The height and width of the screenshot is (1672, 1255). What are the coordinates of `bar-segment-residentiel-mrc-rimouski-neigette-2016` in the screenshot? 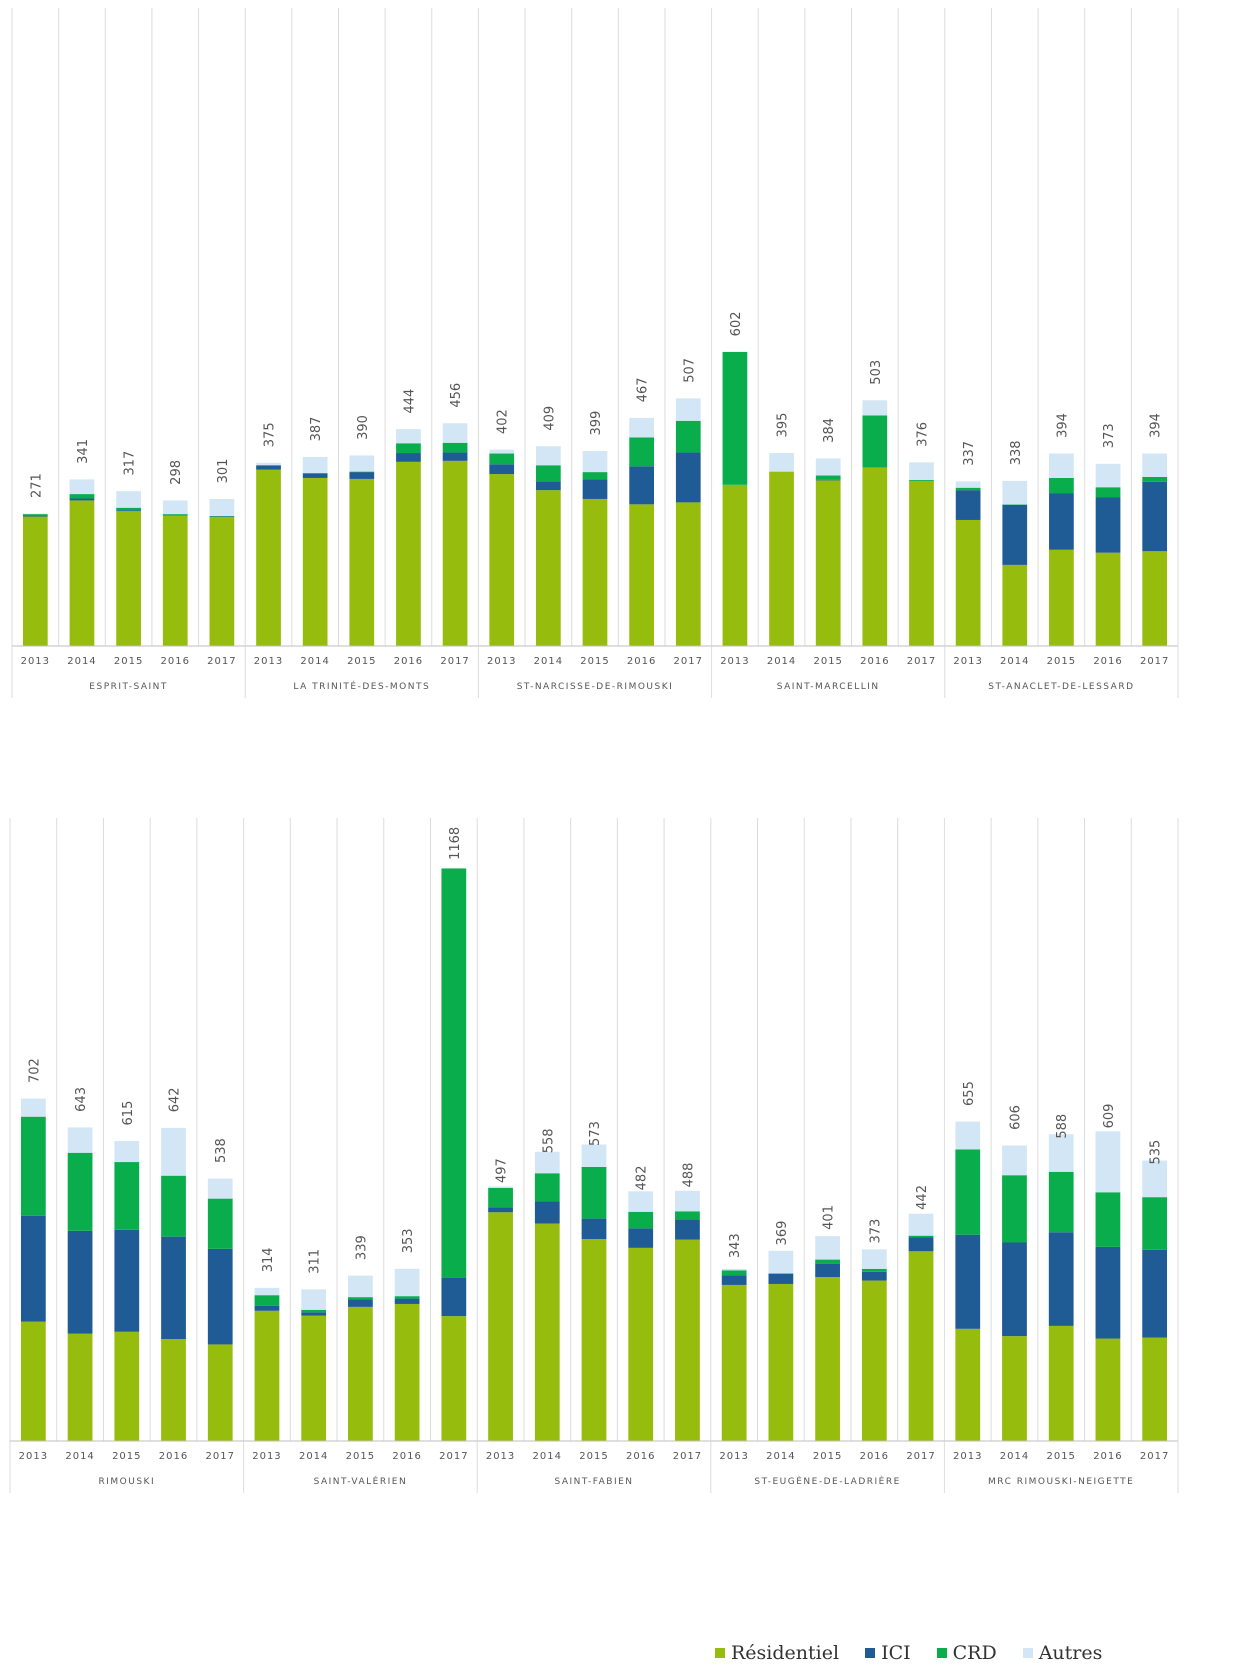 It's located at (1108, 1389).